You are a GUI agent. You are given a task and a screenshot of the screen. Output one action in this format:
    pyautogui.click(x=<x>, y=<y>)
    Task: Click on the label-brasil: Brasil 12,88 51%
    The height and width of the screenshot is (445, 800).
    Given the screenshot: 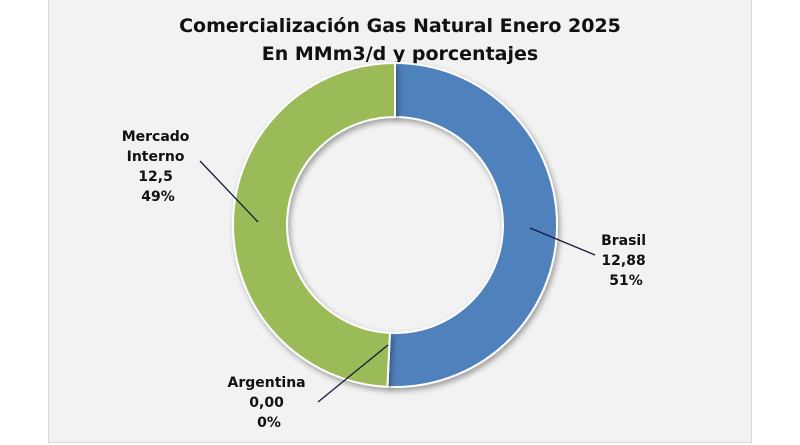 What is the action you would take?
    pyautogui.click(x=626, y=261)
    